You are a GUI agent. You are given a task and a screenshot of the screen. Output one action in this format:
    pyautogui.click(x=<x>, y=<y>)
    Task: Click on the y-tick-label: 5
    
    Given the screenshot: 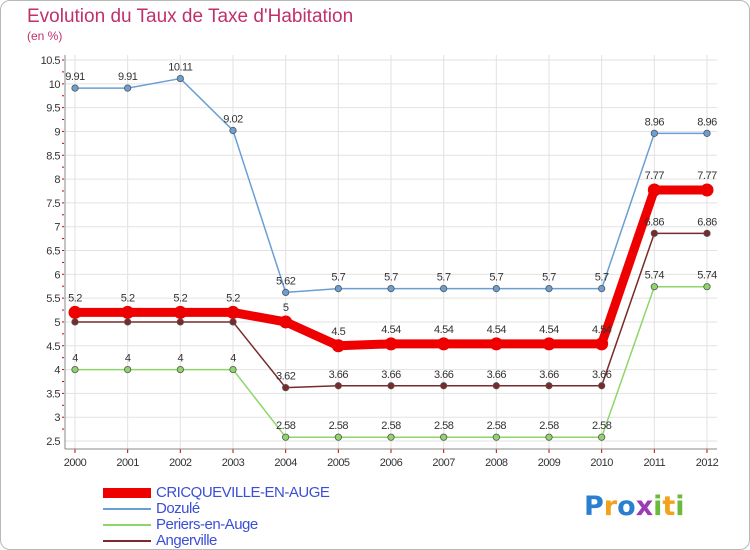 What is the action you would take?
    pyautogui.click(x=57, y=323)
    